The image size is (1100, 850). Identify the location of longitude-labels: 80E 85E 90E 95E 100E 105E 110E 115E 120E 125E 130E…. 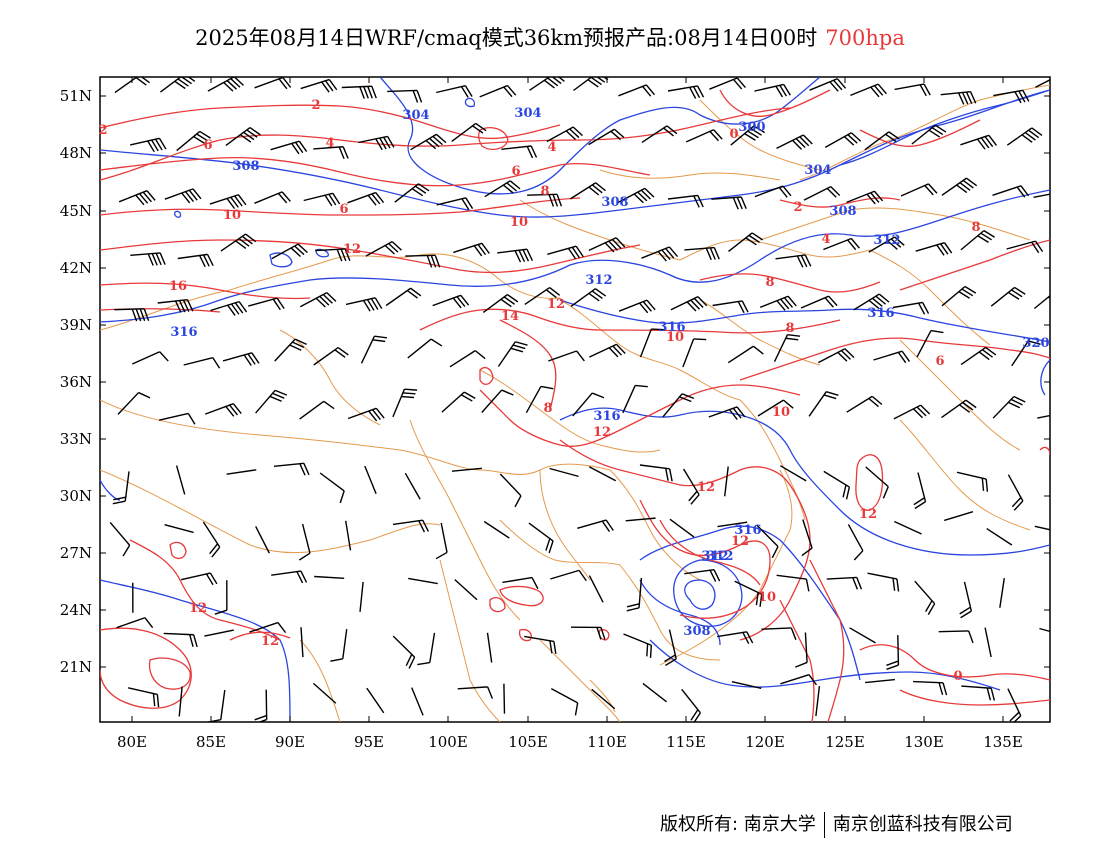
(570, 742).